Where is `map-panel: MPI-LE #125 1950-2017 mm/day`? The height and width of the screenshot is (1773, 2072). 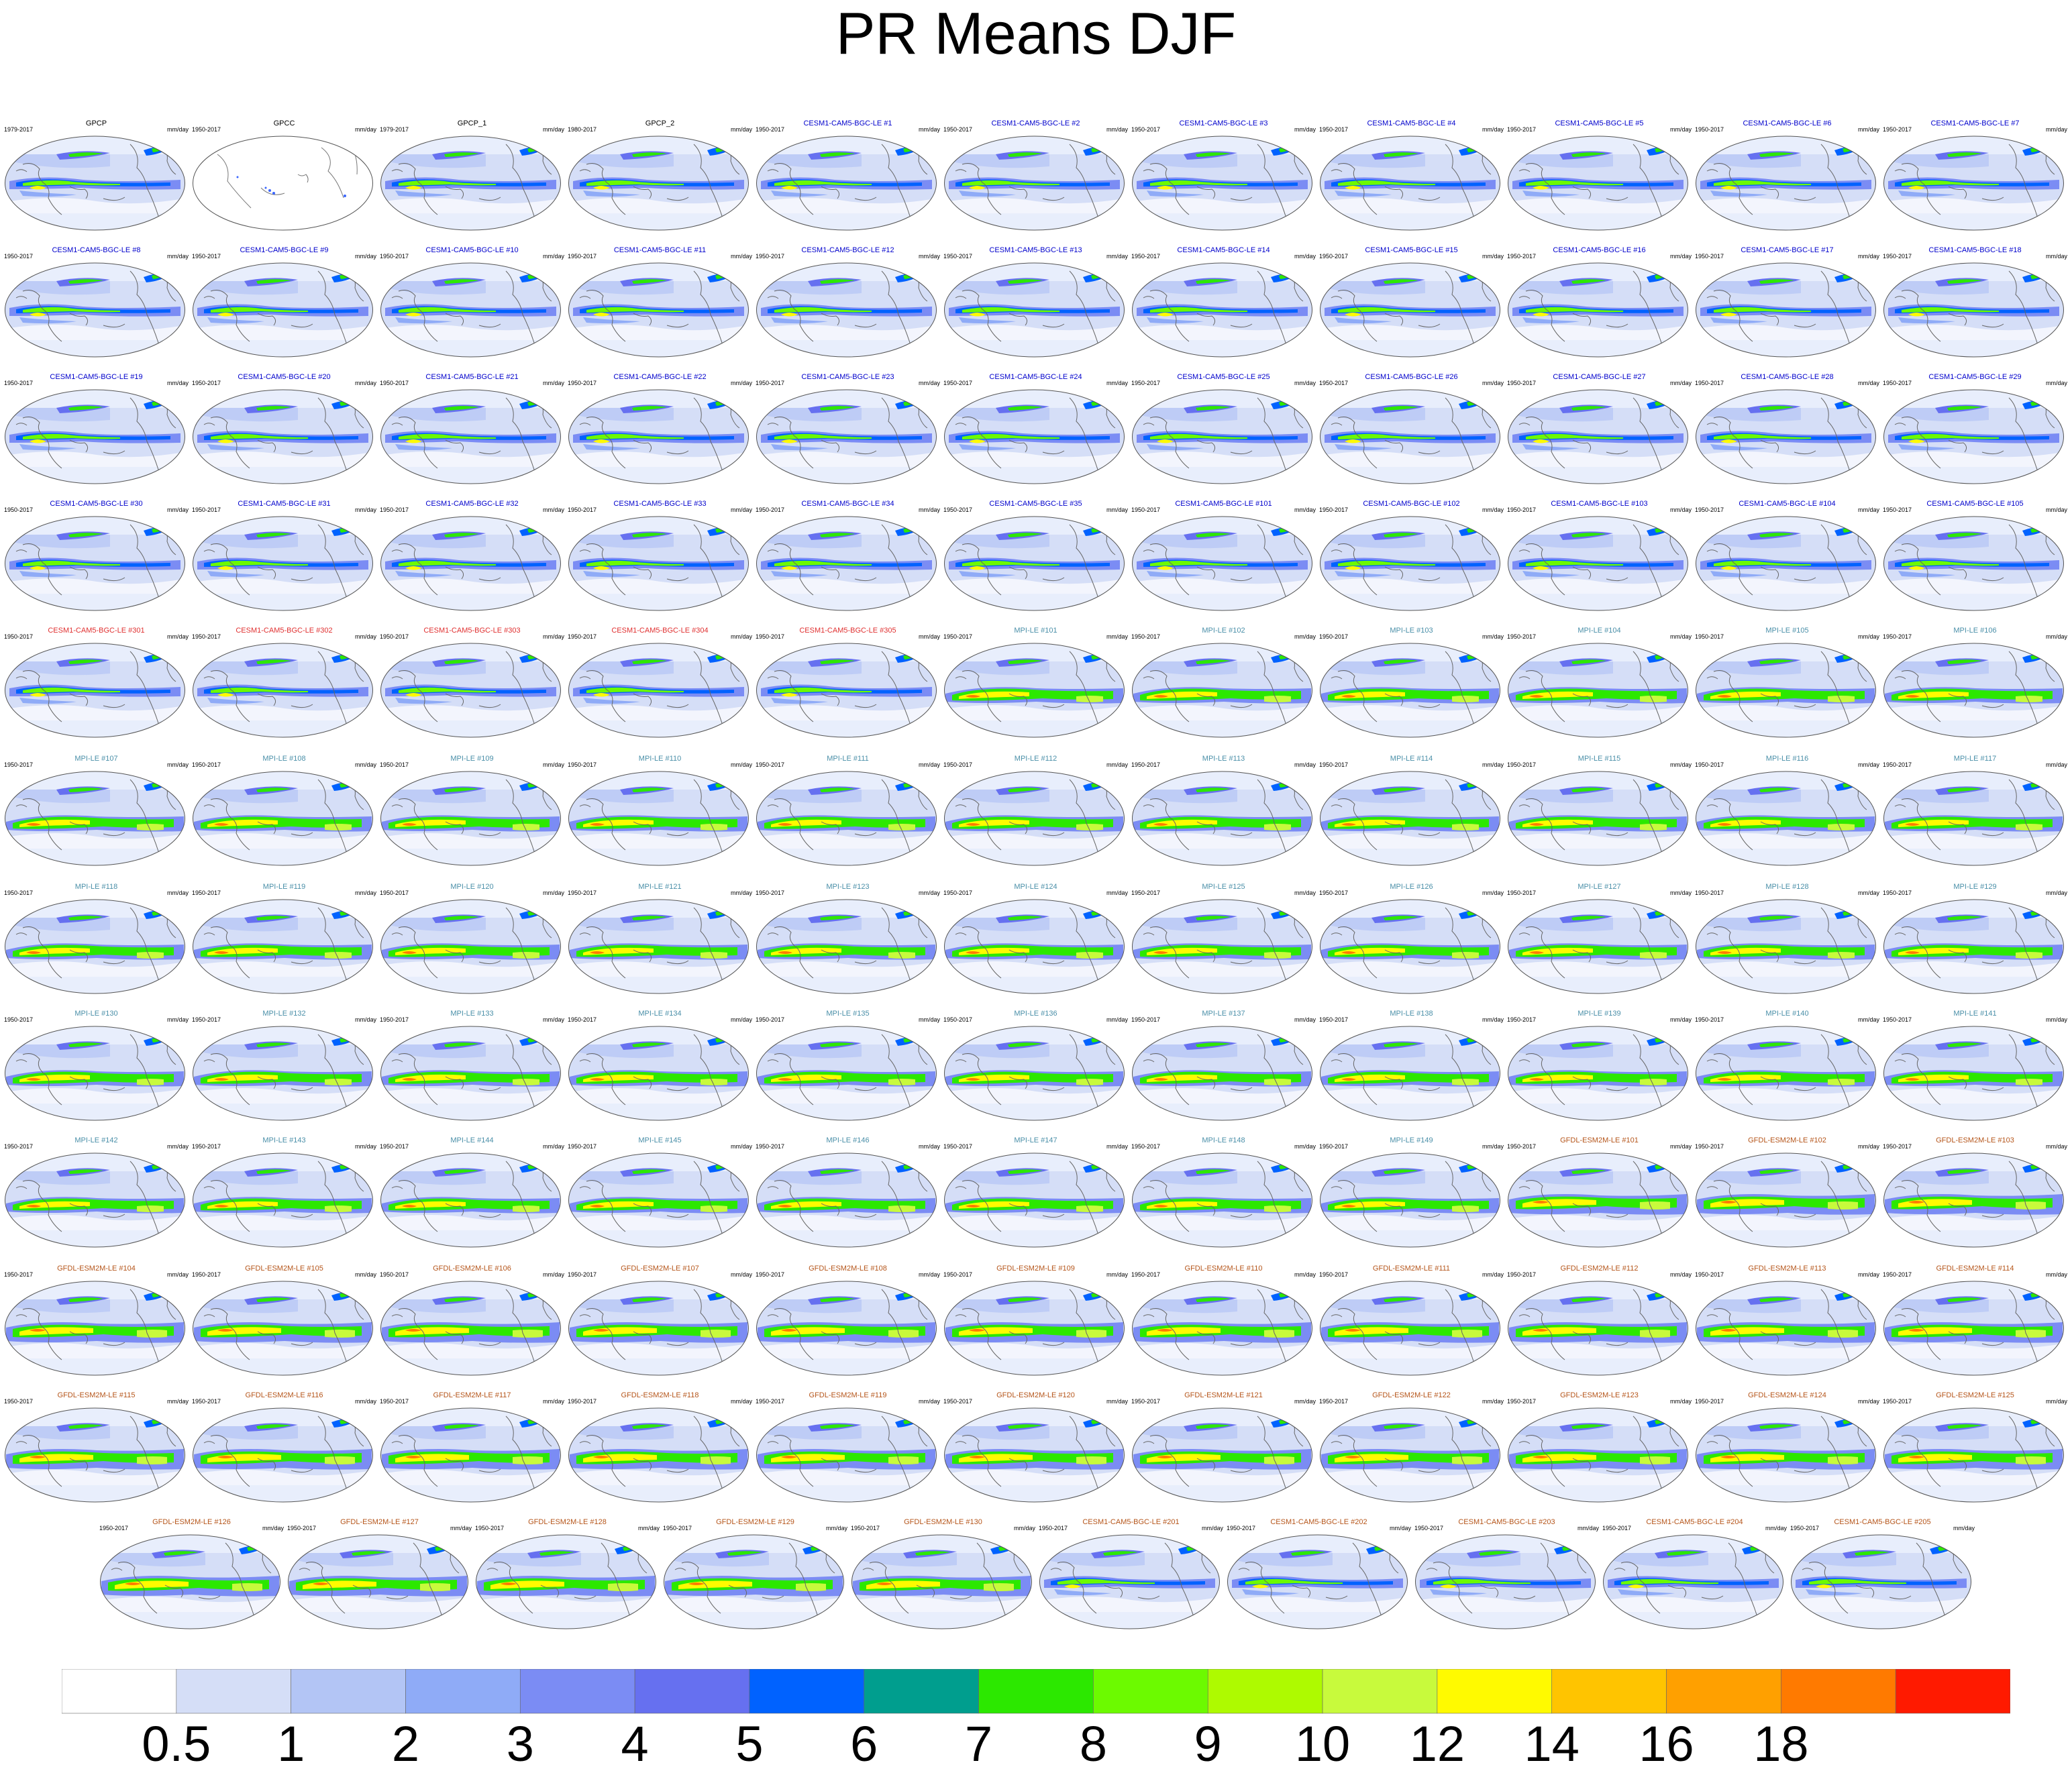
map-panel: MPI-LE #125 1950-2017 mm/day is located at coordinates (1223, 945).